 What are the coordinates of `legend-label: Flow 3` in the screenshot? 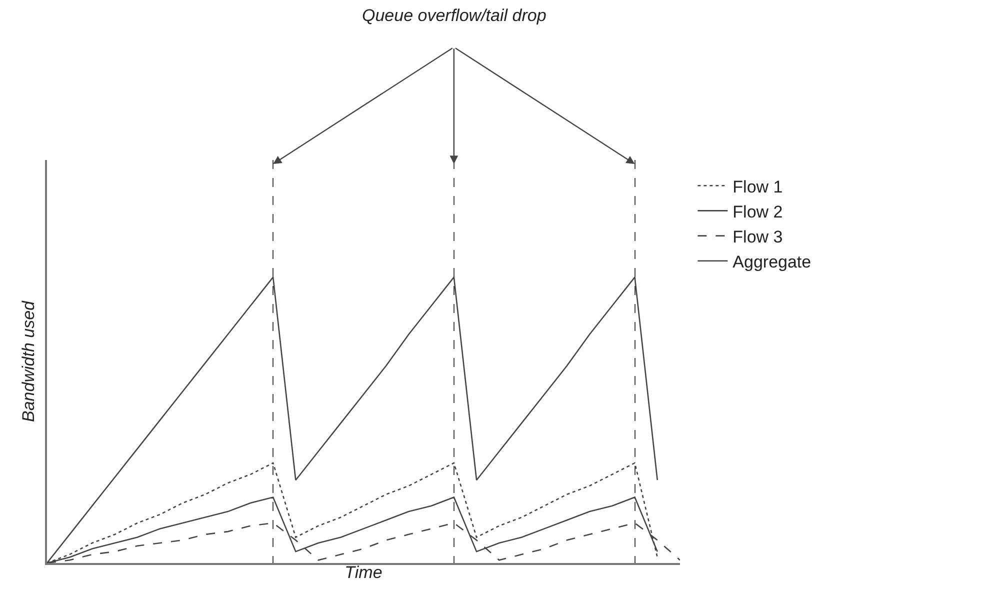 It's located at (757, 236).